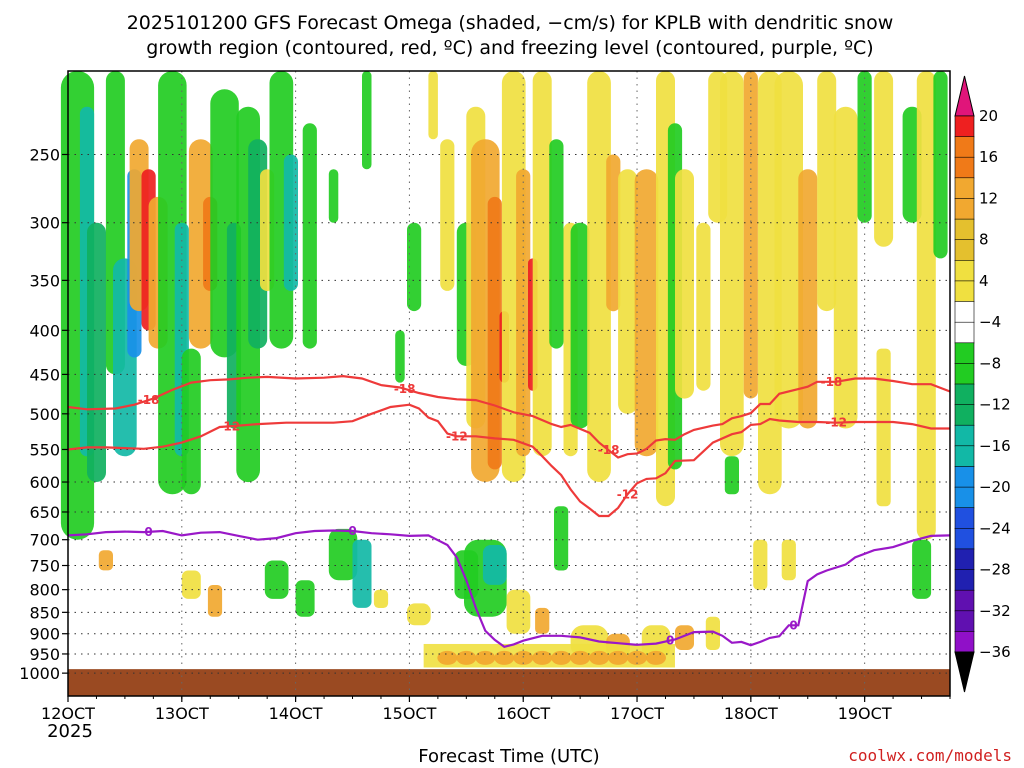  Describe the element at coordinates (984, 240) in the screenshot. I see `colorbar-tick-label: 8` at that location.